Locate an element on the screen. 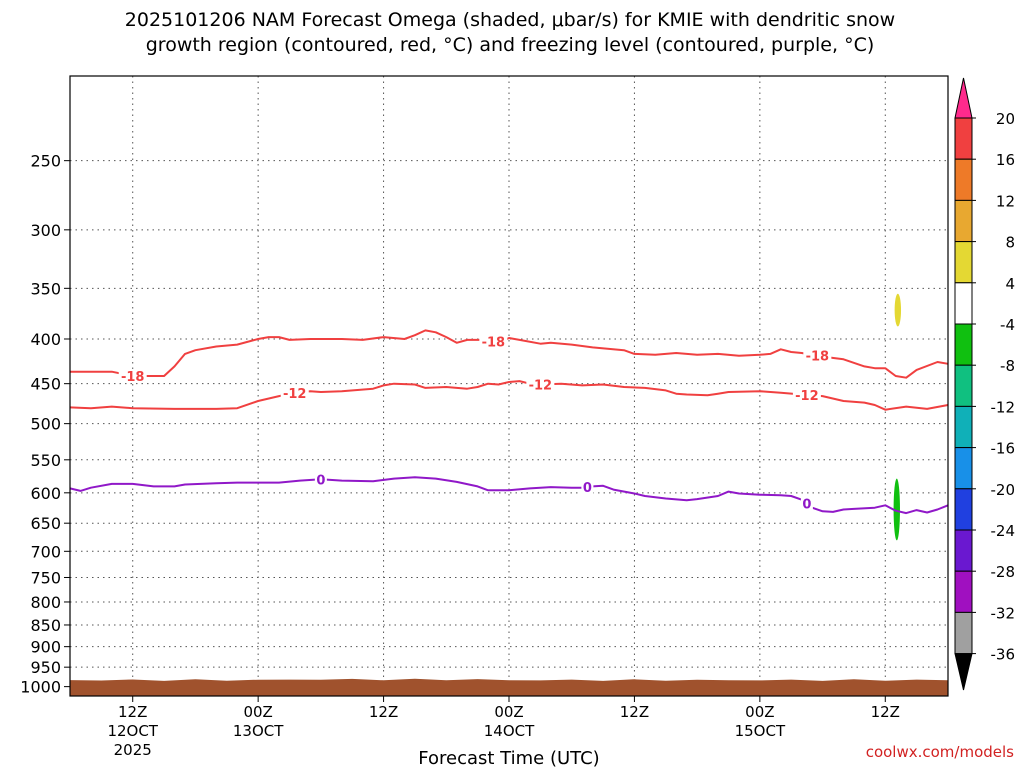  y-tick-label: 950 is located at coordinates (45, 667).